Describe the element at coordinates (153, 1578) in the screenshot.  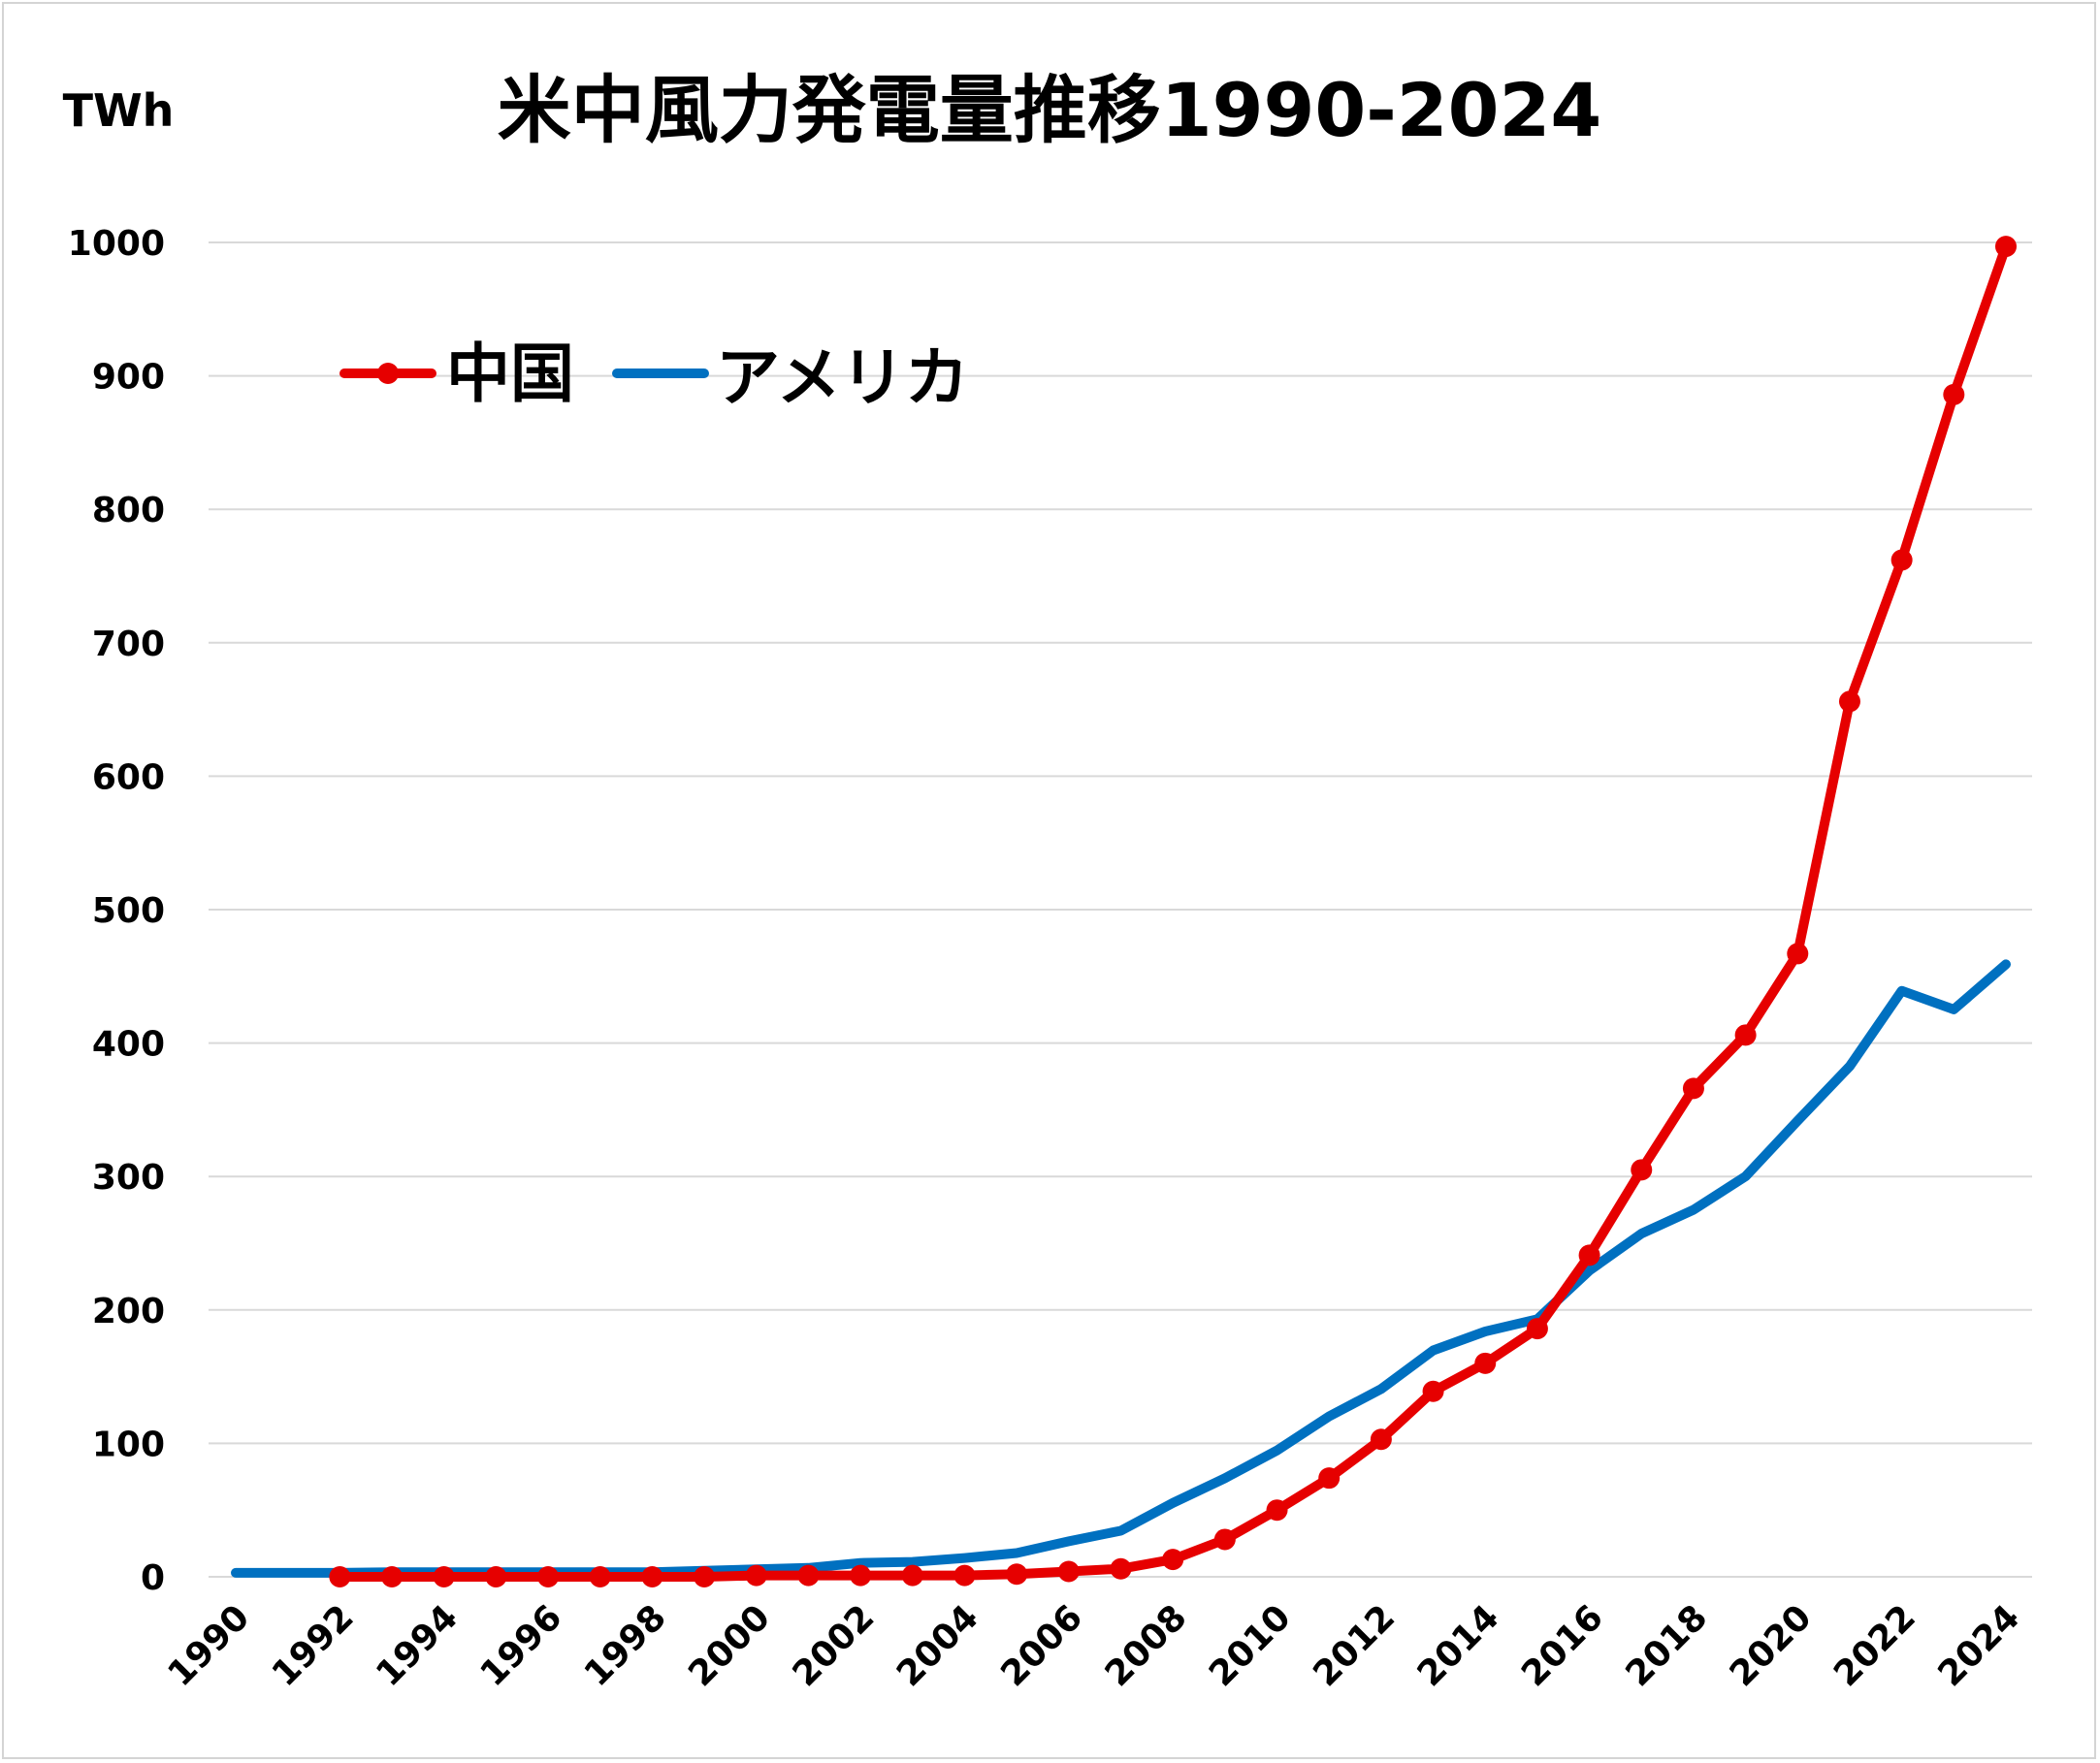
I see `y-tick-label-0: 0` at that location.